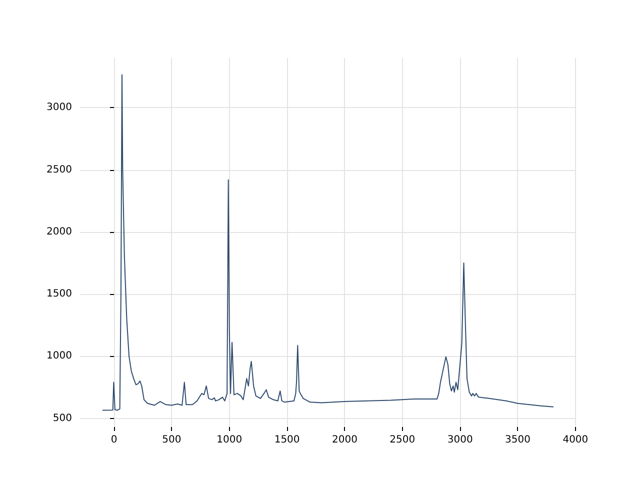  I want to click on x-tick-label: 2500, so click(403, 440).